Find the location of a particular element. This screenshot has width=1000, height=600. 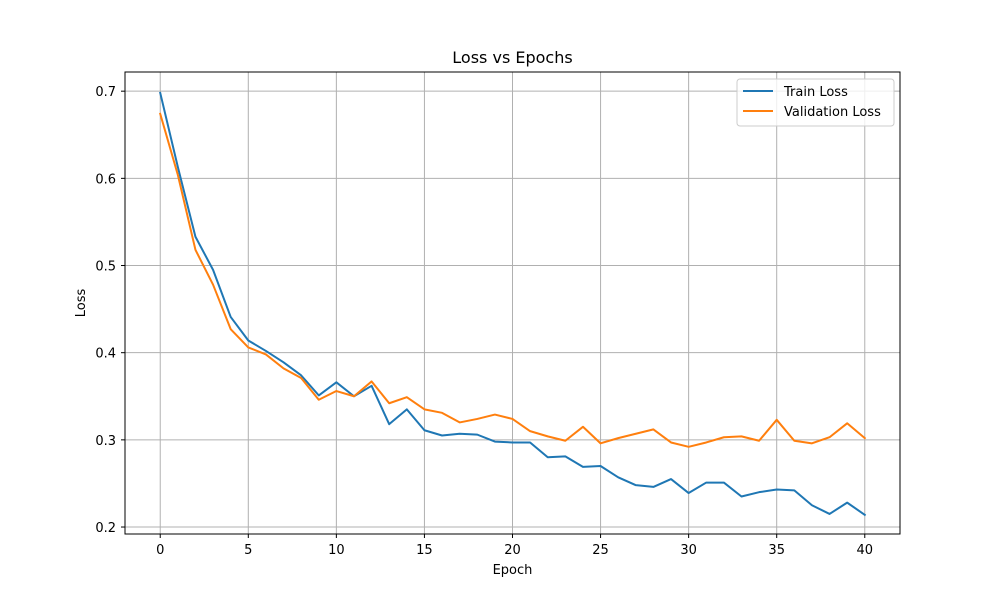

y-tick-label: 0.2 is located at coordinates (105, 528).